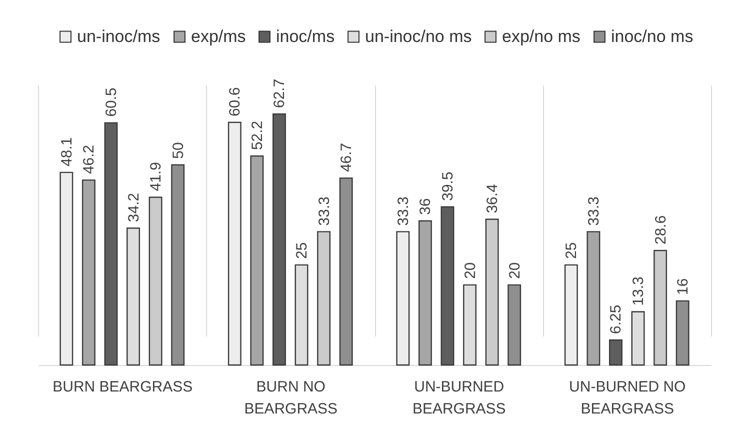  Describe the element at coordinates (616, 319) in the screenshot. I see `data-label: 6.25` at that location.